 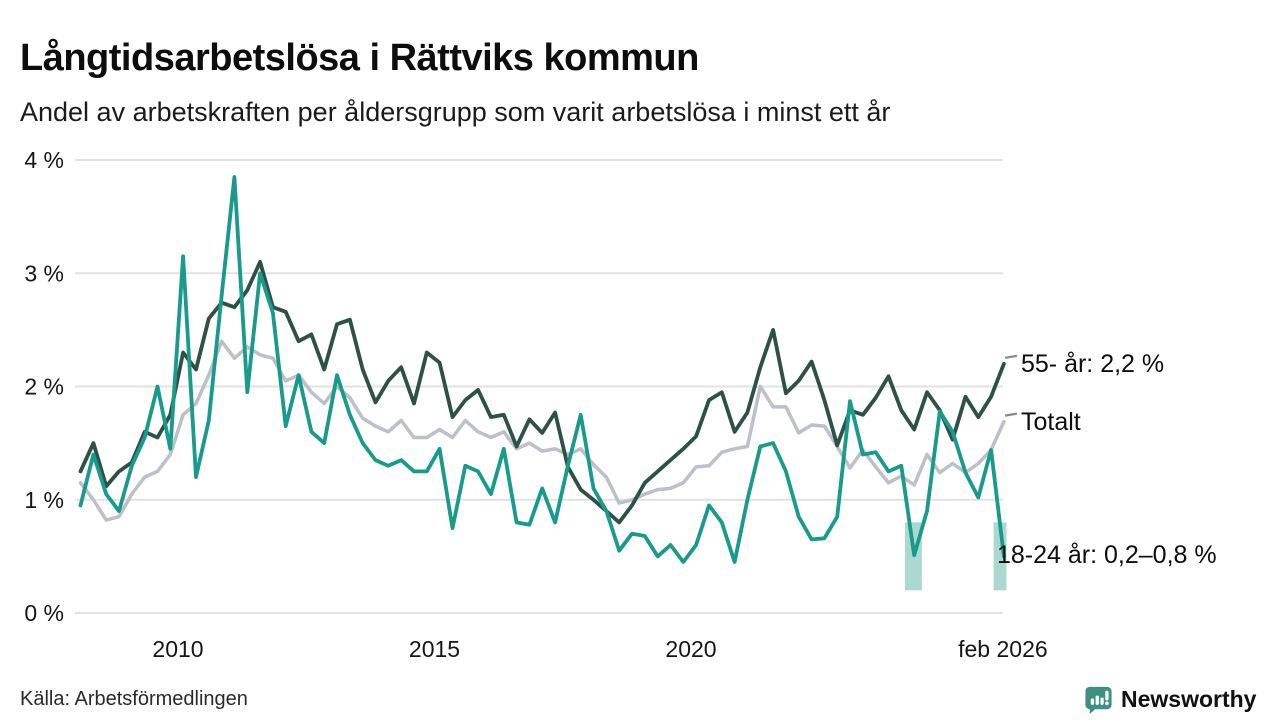 What do you see at coordinates (1051, 421) in the screenshot?
I see `annotation-totalt: Totalt` at bounding box center [1051, 421].